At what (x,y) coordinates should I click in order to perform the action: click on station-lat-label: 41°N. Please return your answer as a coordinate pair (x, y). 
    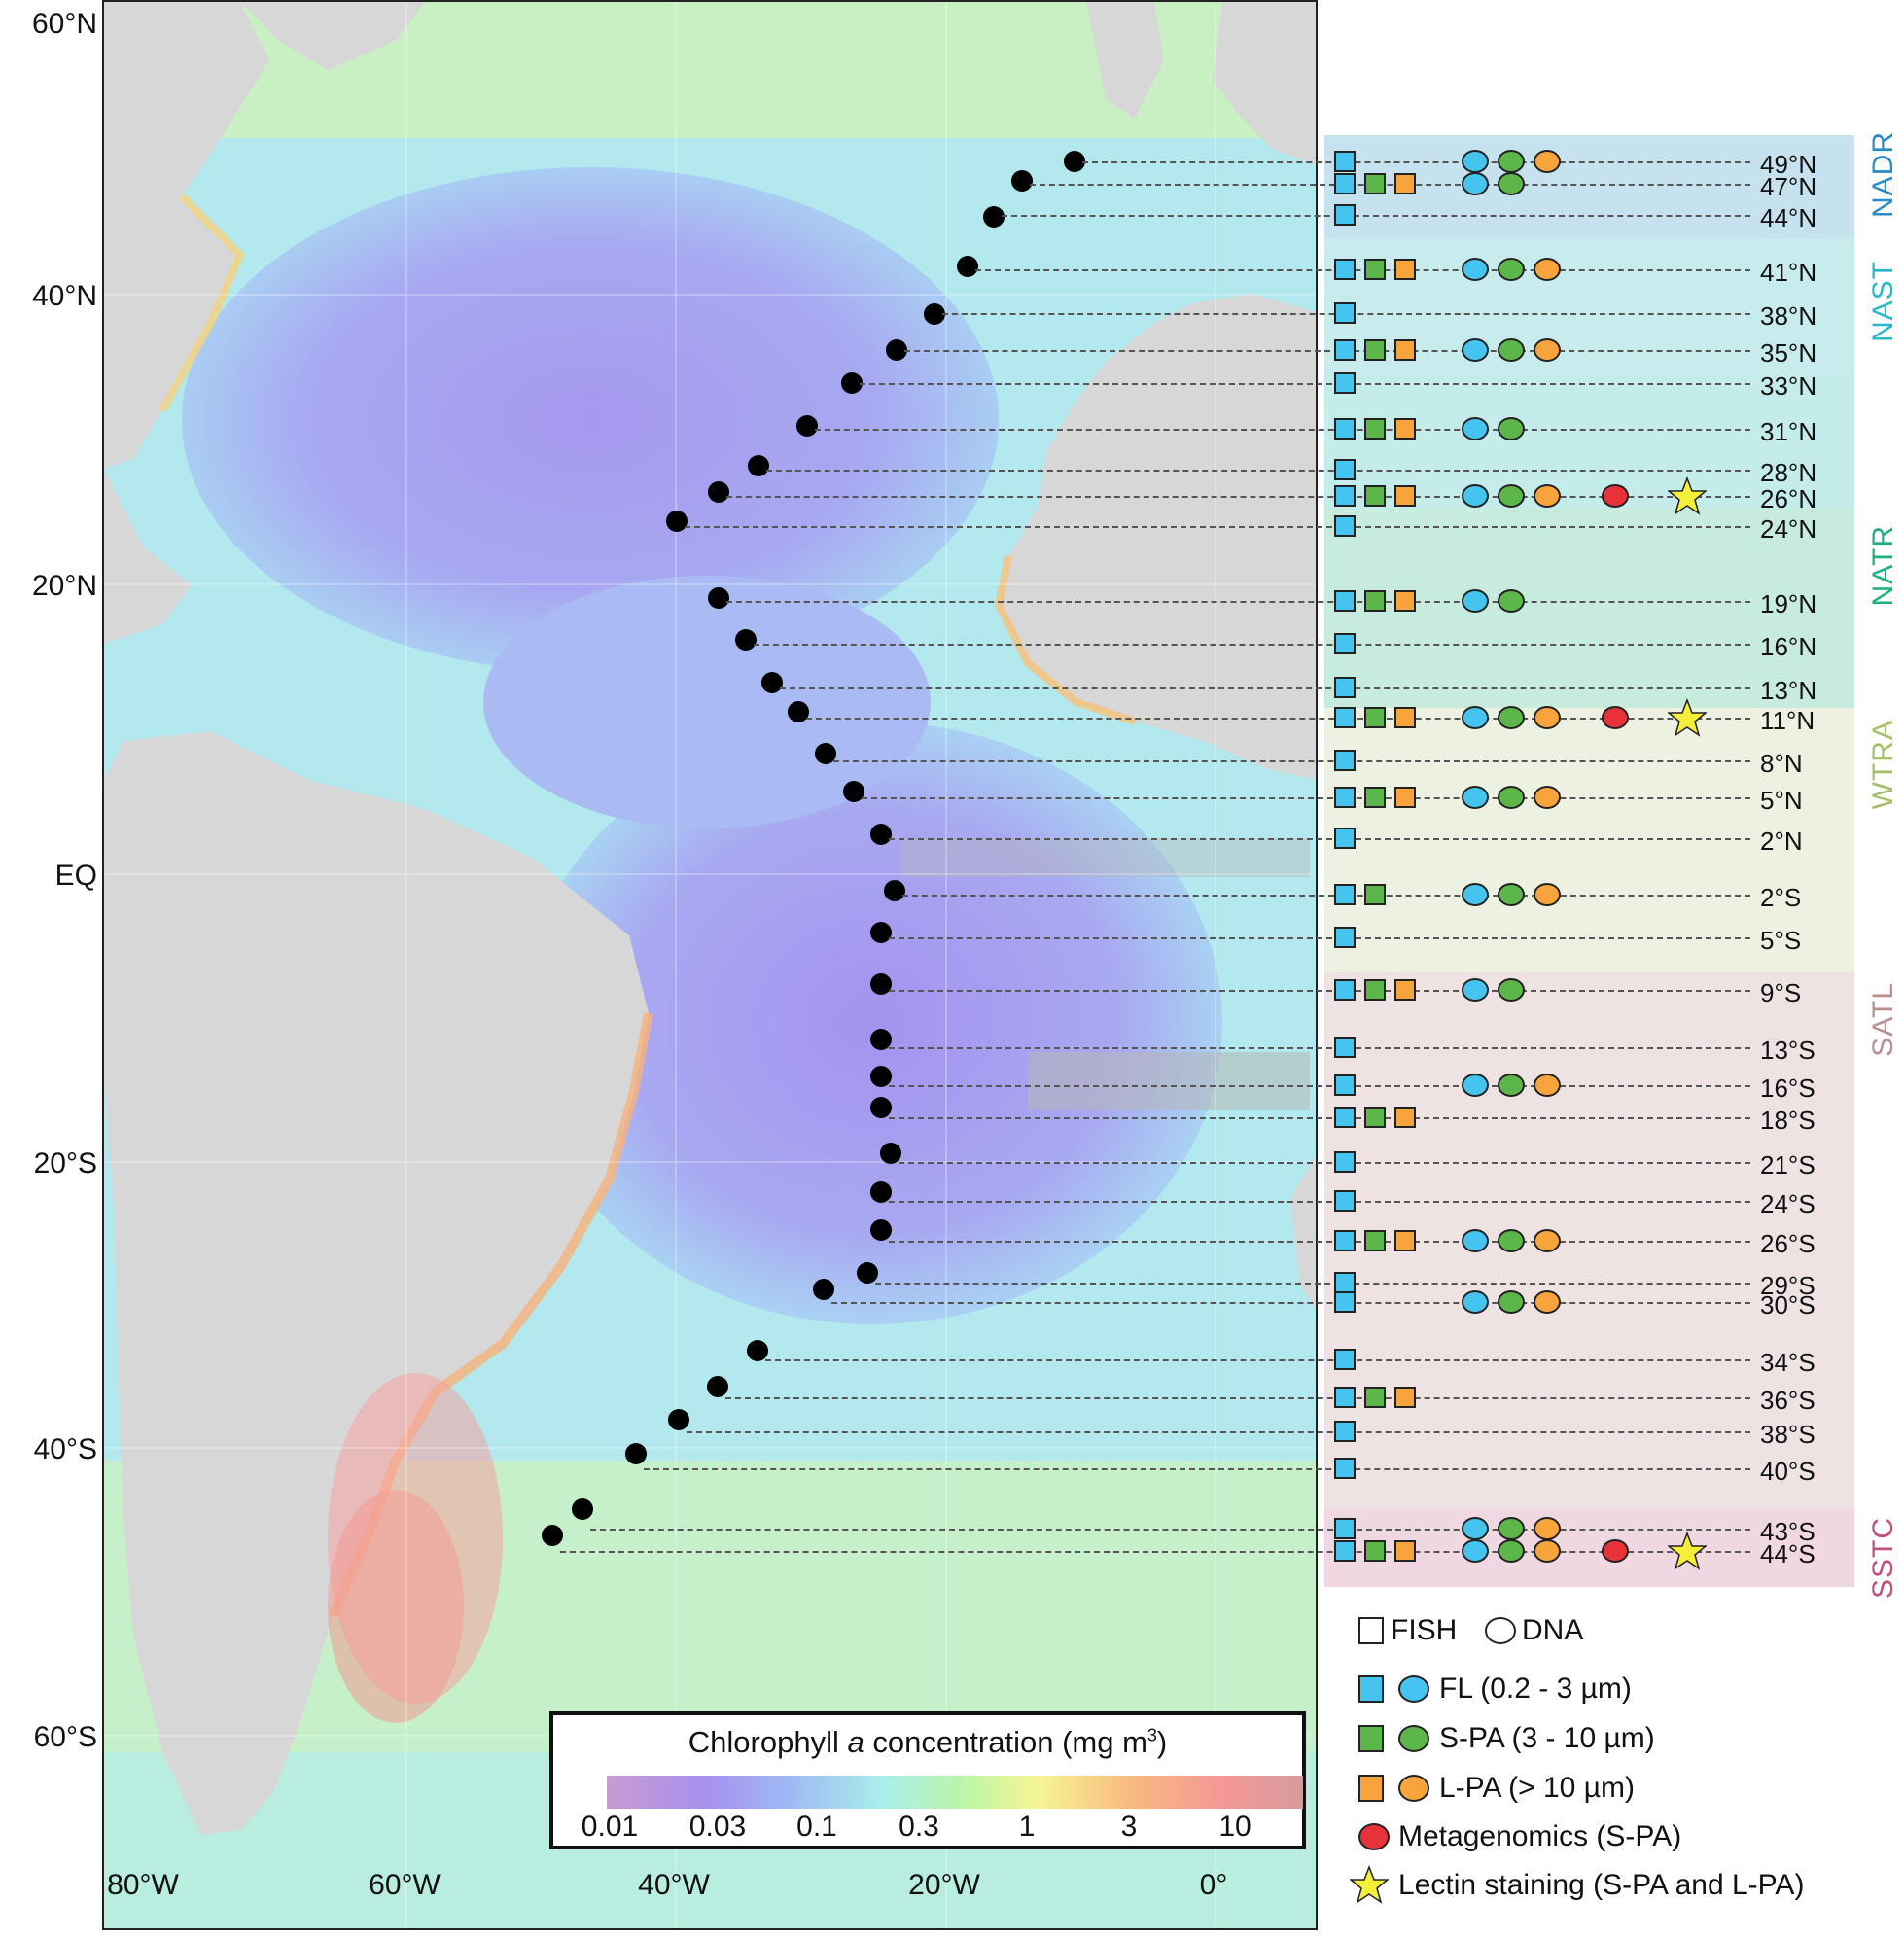
    Looking at the image, I should click on (1788, 272).